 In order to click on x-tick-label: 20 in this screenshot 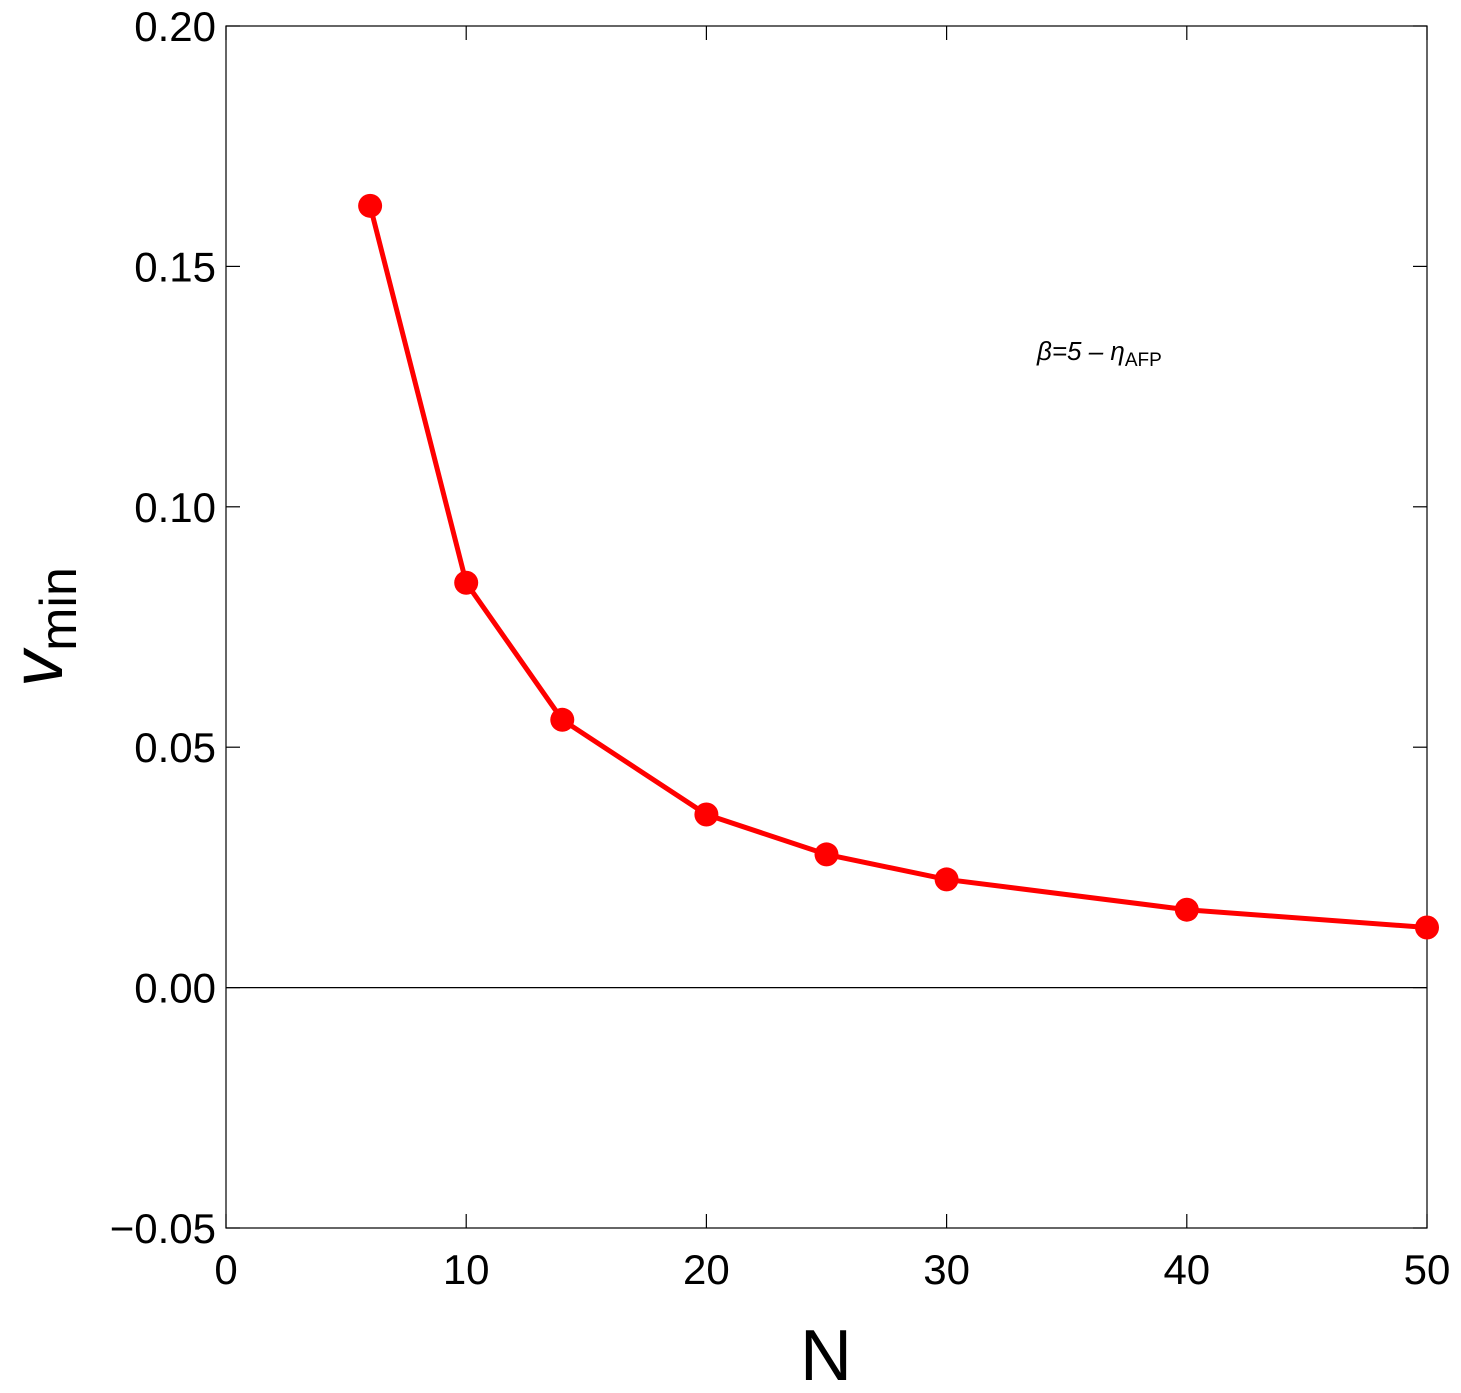, I will do `click(706, 1269)`.